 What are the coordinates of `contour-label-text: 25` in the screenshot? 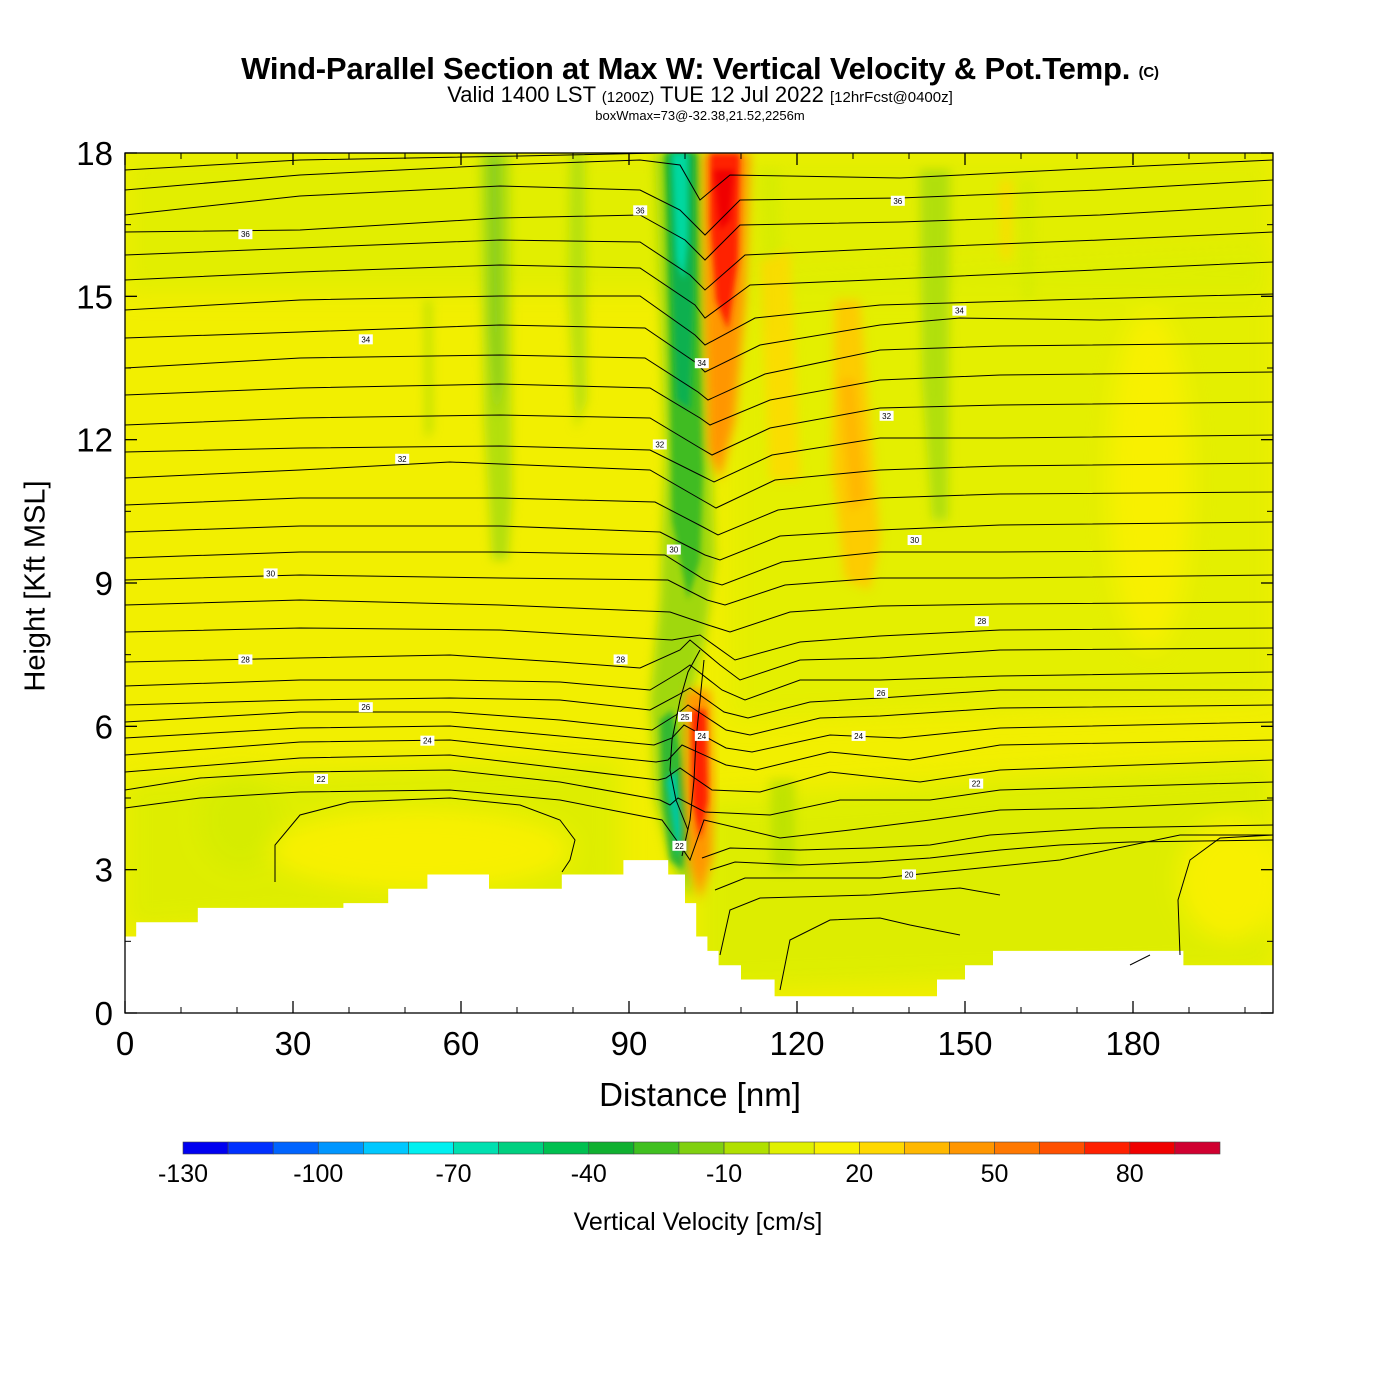 It's located at (685, 717).